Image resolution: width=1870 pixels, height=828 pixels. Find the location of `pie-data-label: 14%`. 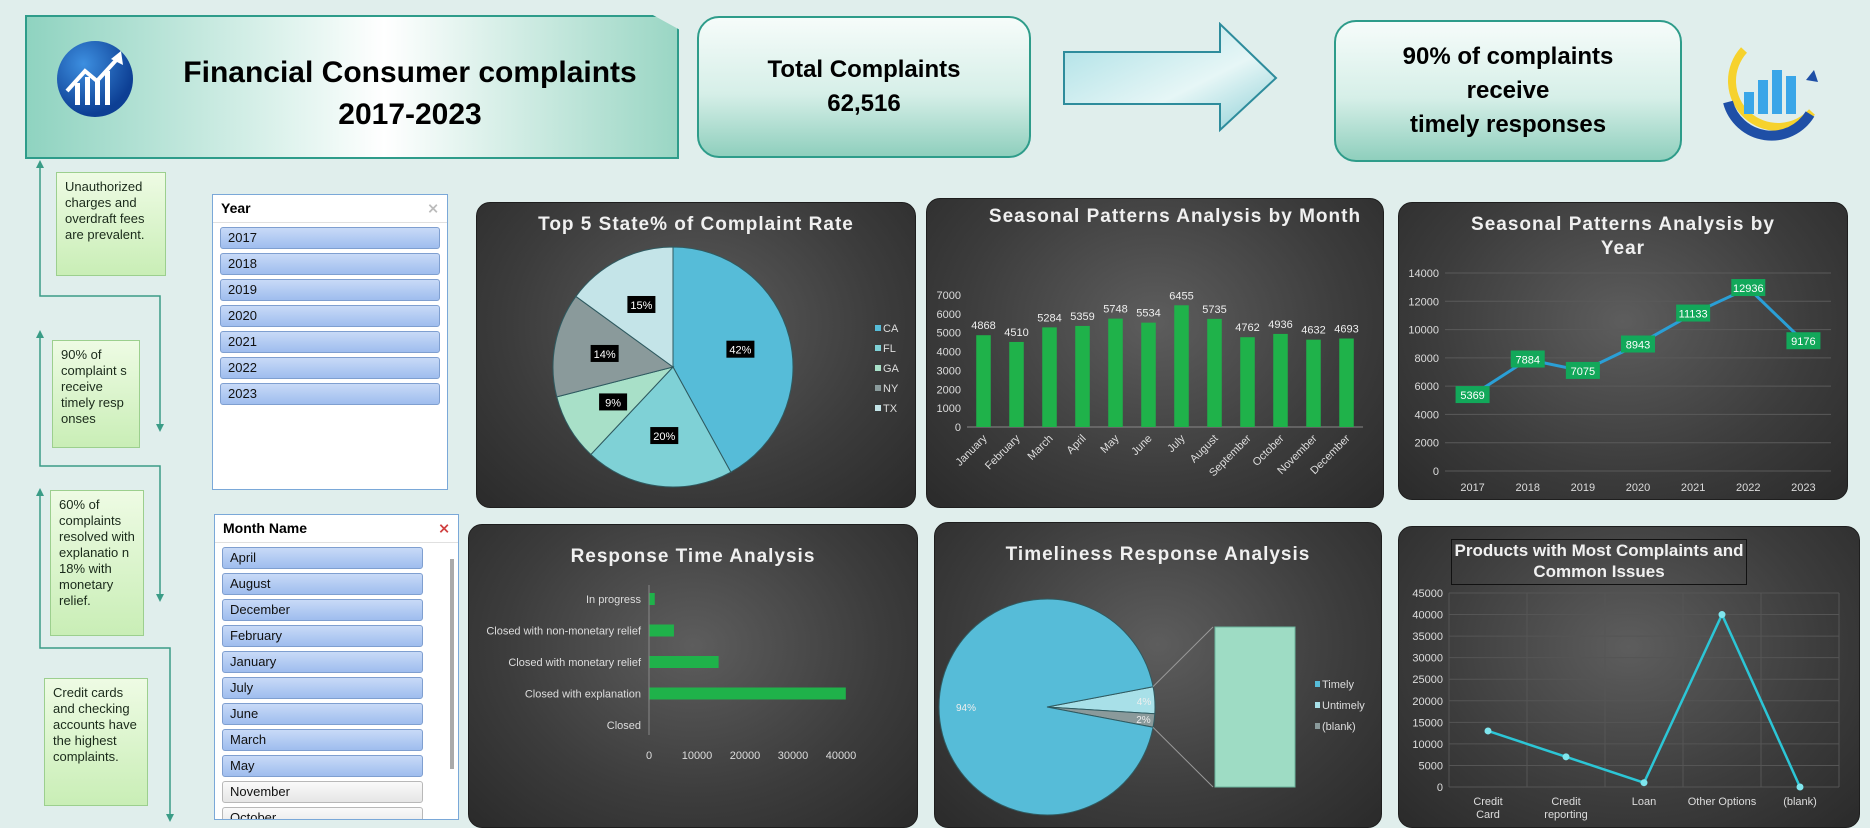

pie-data-label: 14% is located at coordinates (605, 355).